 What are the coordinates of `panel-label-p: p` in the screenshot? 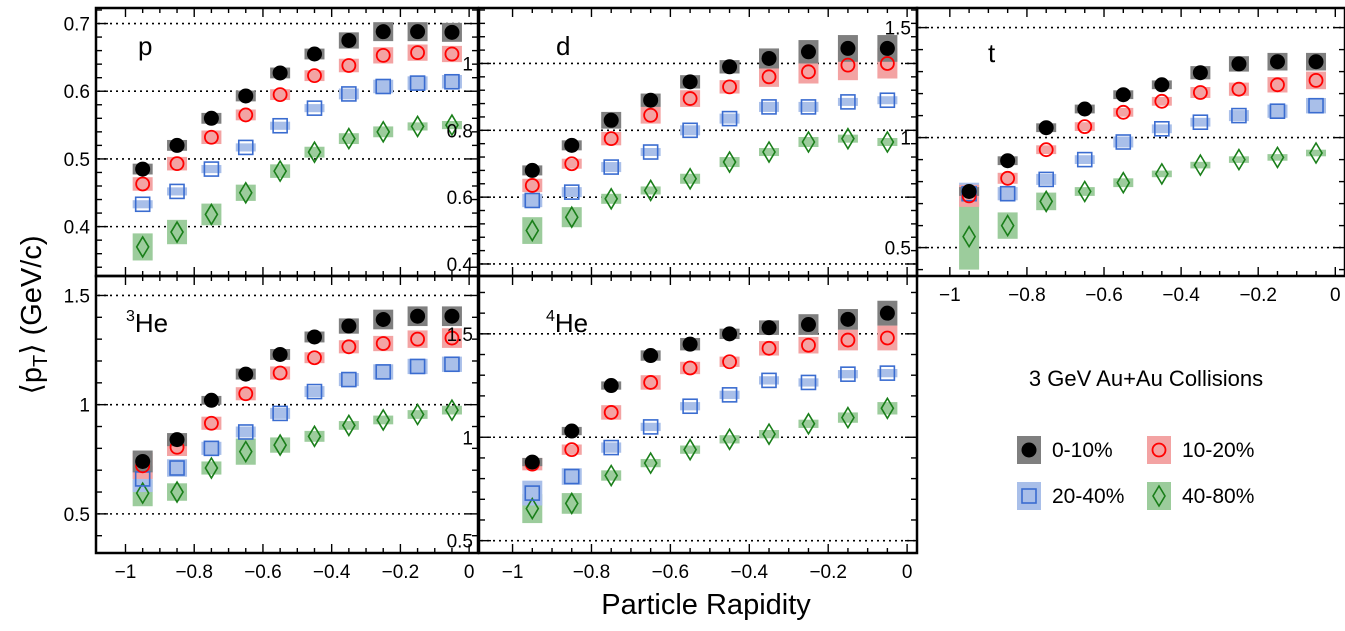 It's located at (145, 46).